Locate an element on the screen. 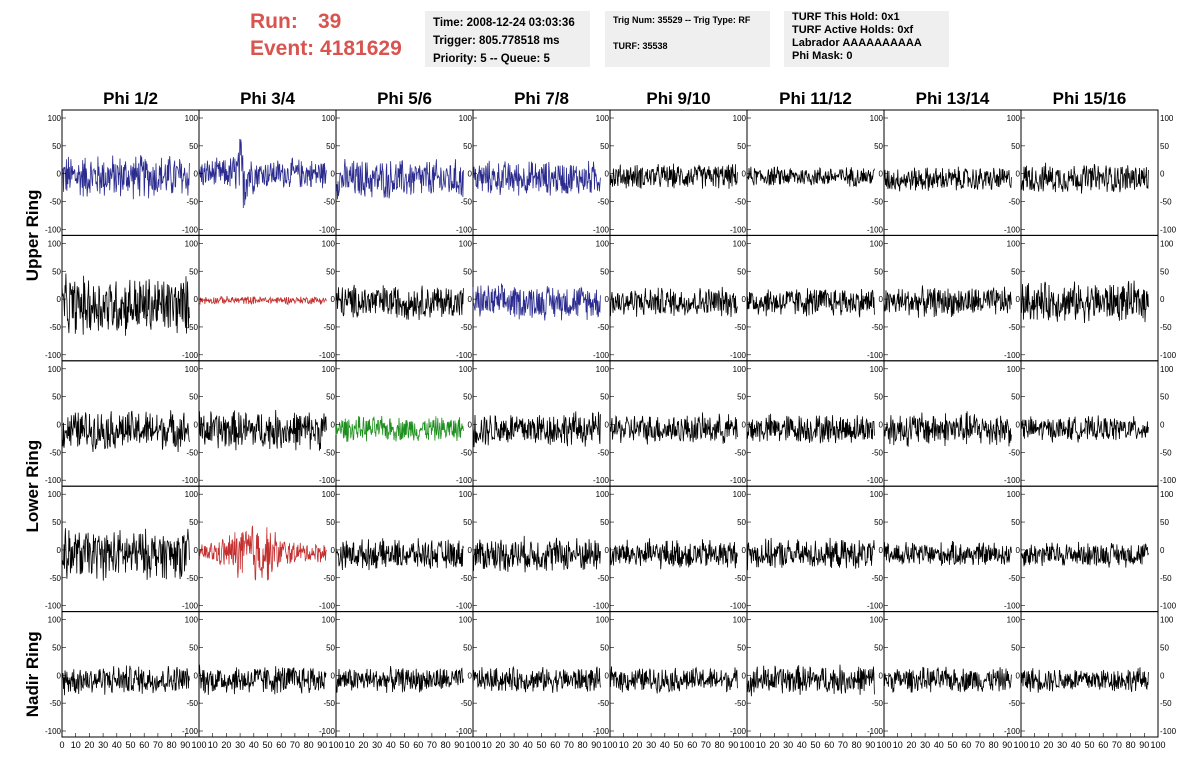 The image size is (1196, 772). labrador-text: Labrador AAAAAAAAAA is located at coordinates (857, 43).